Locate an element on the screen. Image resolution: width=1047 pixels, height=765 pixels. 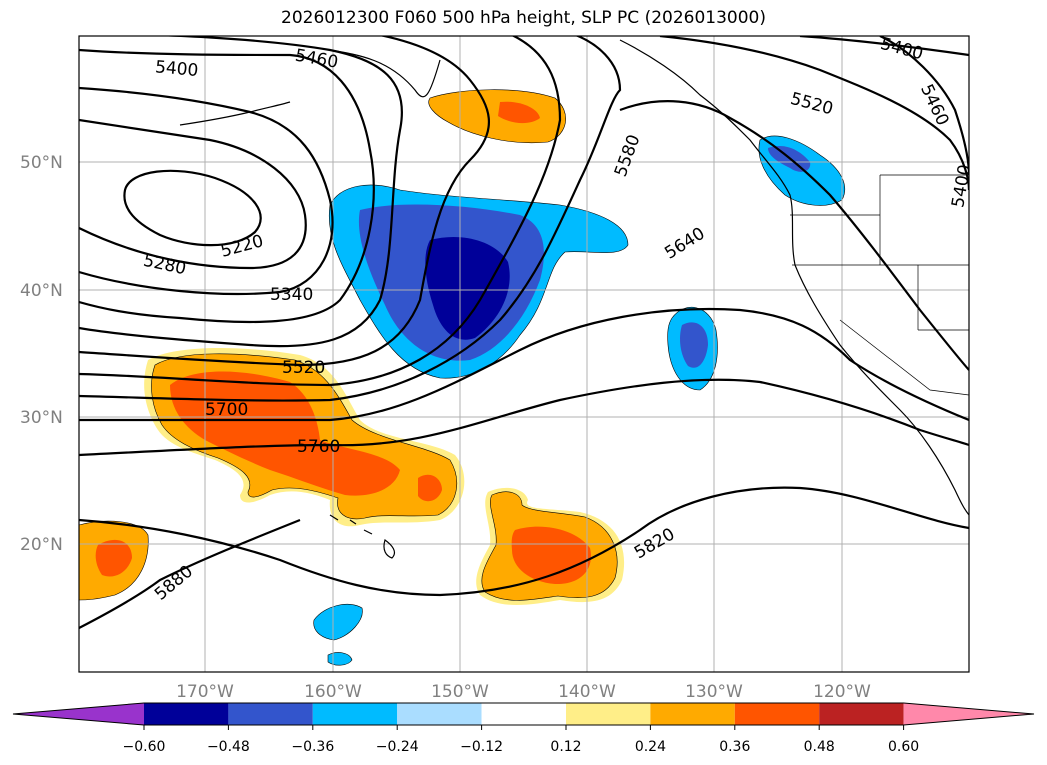
colorbar-tick-label: 0.12 is located at coordinates (565, 747).